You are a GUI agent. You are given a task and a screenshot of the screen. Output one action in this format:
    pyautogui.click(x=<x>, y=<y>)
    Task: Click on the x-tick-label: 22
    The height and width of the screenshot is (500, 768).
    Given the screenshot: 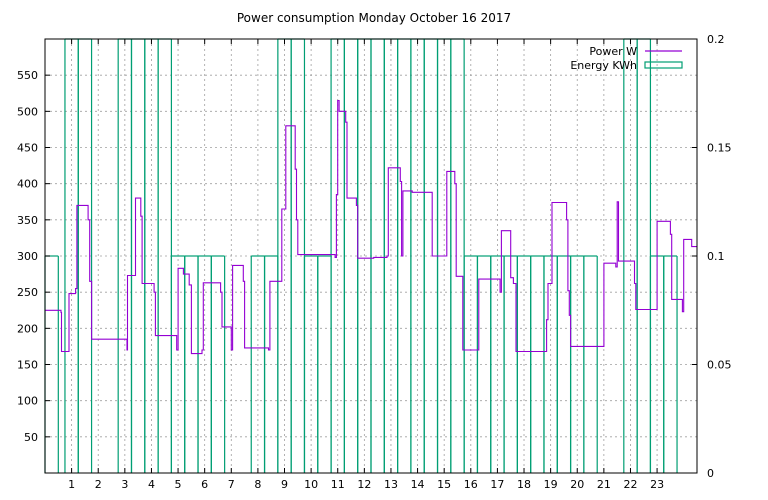 What is the action you would take?
    pyautogui.click(x=630, y=484)
    